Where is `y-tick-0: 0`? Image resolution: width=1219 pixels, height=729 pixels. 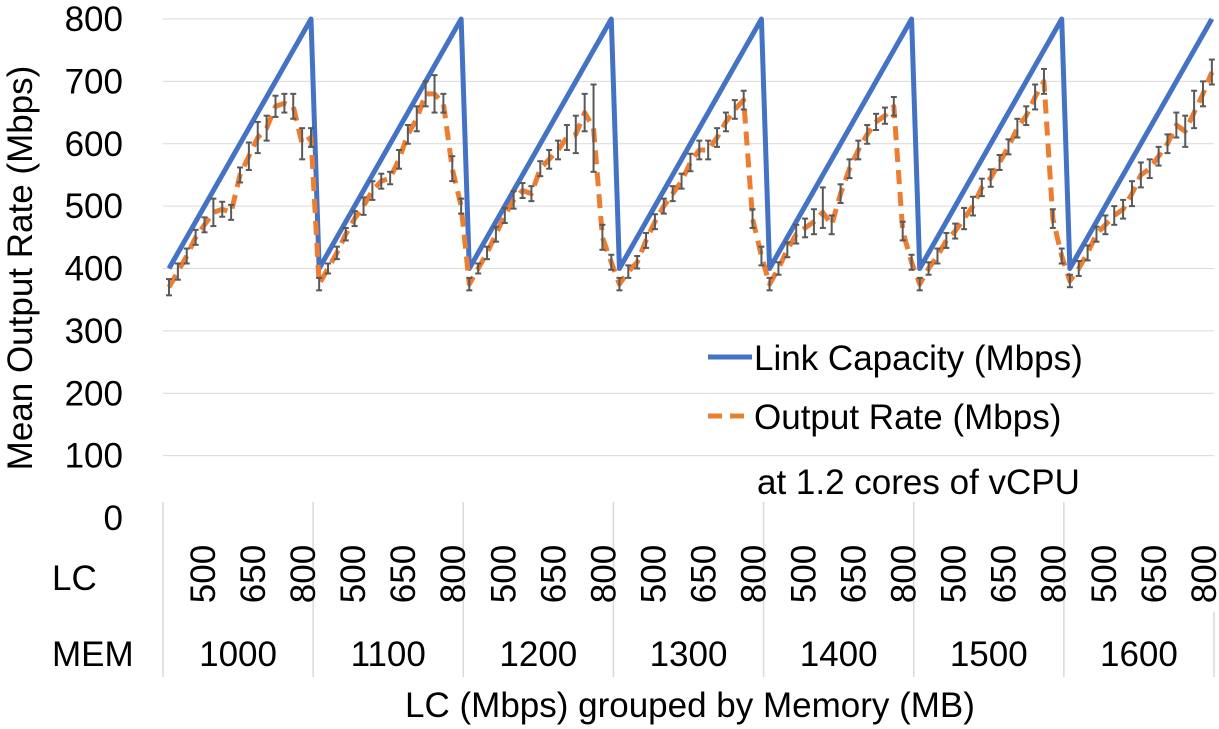
y-tick-0: 0 is located at coordinates (113, 518).